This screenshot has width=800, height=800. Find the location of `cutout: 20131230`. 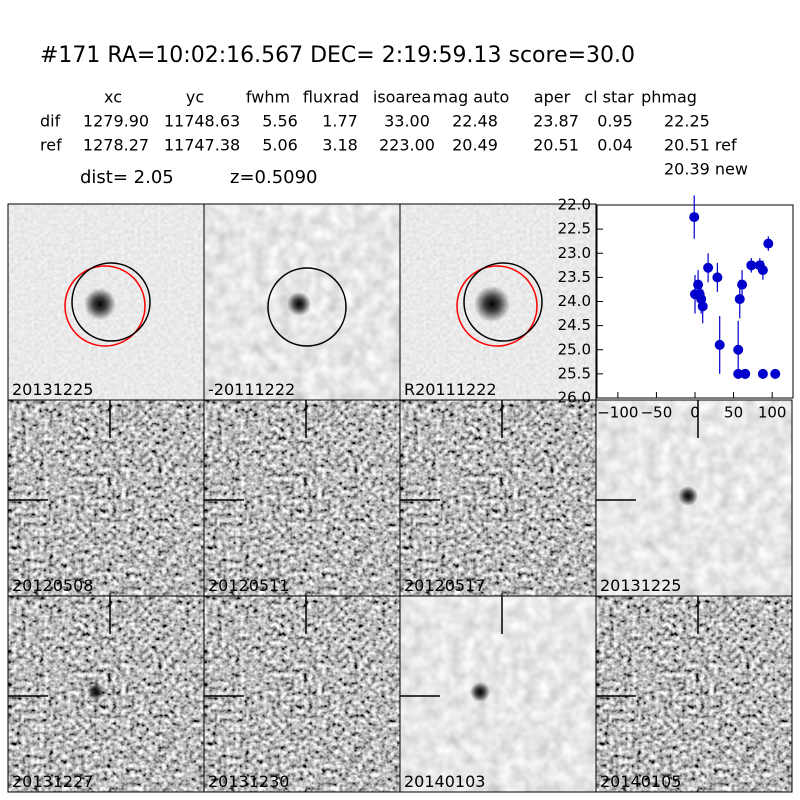

cutout: 20131230 is located at coordinates (302, 694).